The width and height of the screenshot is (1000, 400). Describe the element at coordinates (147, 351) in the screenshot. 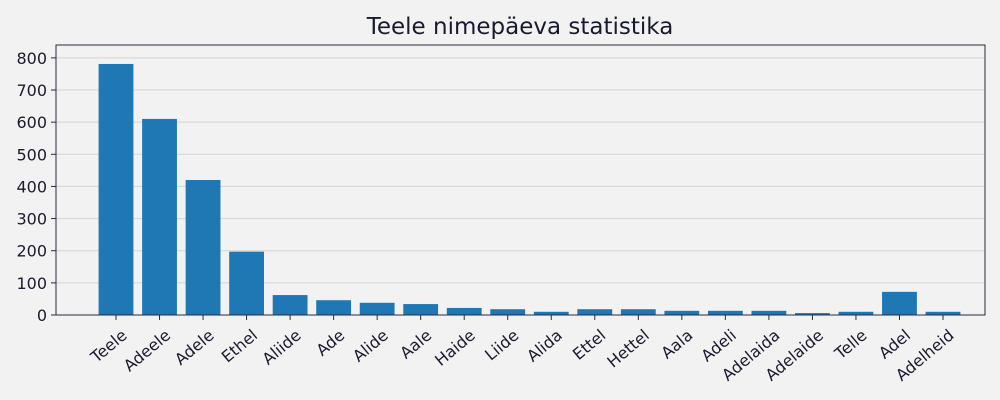

I see `x-tick-label: Adeele` at that location.